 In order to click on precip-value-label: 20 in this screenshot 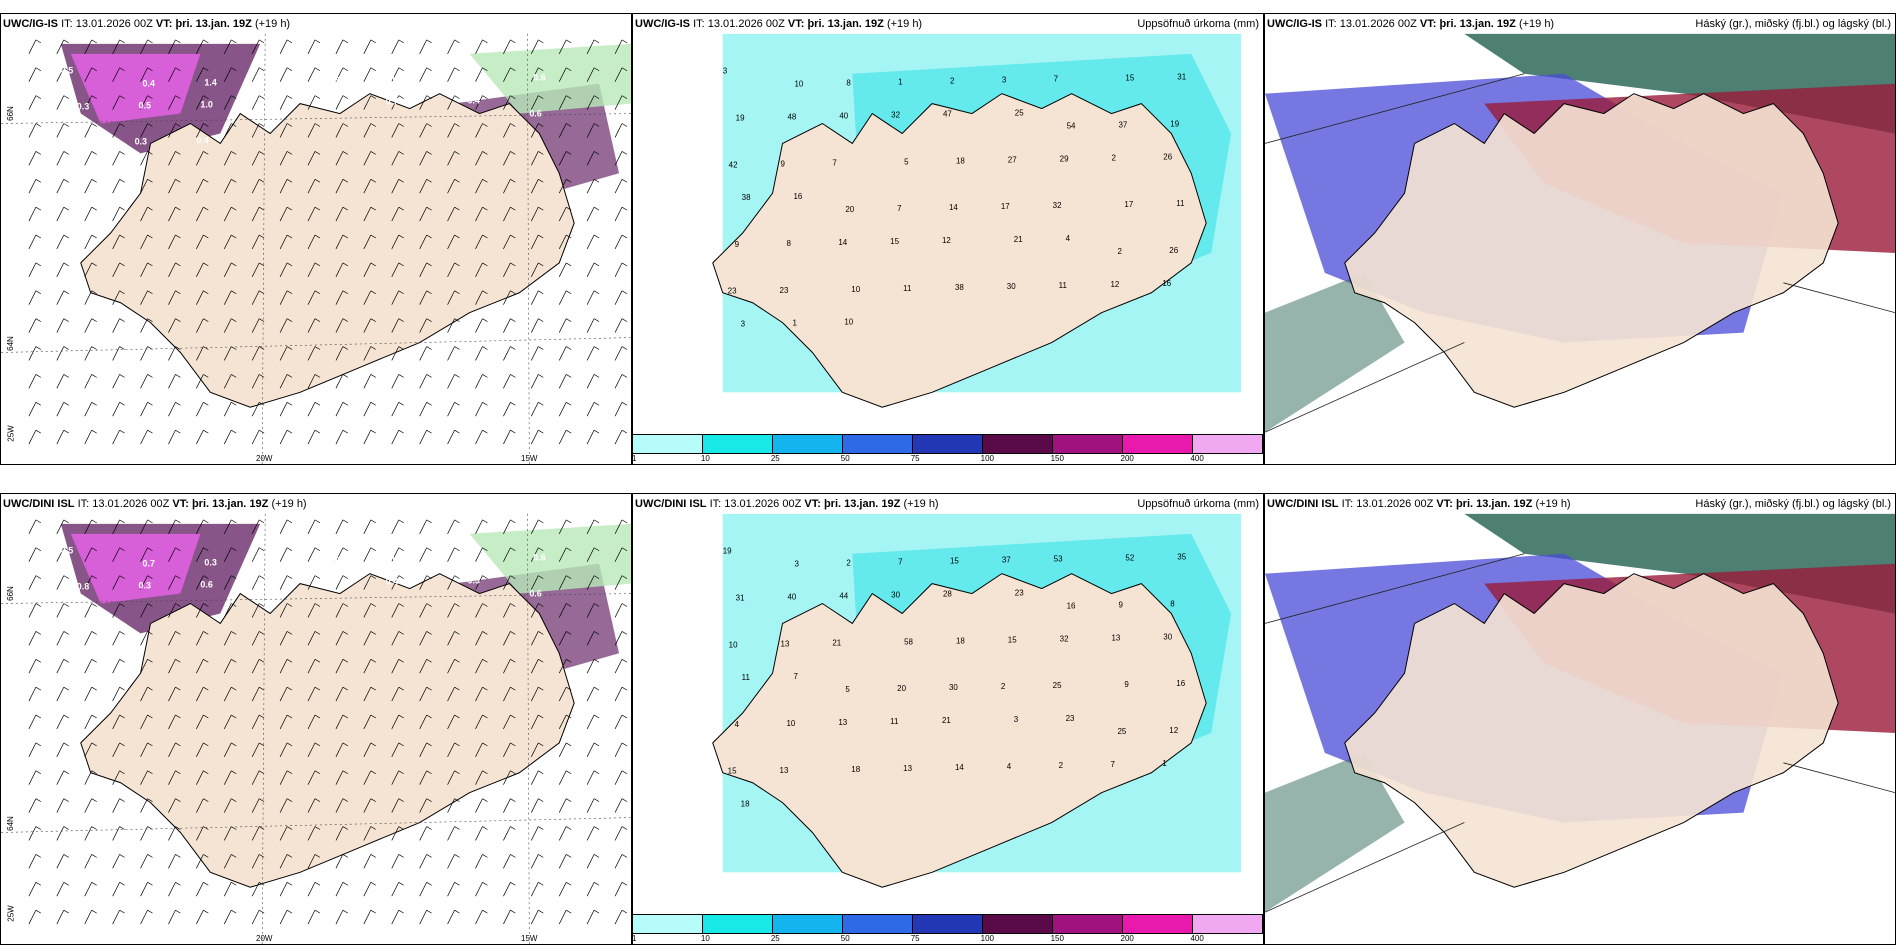, I will do `click(901, 688)`.